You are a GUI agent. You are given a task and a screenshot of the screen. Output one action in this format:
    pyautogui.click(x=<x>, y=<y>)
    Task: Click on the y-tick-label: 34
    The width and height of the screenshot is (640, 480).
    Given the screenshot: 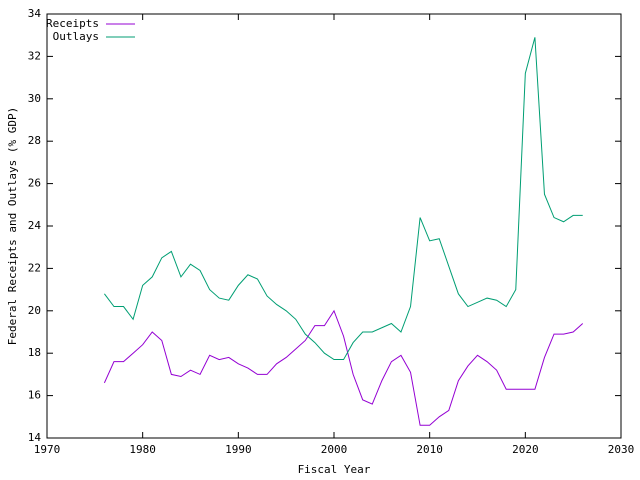 What is the action you would take?
    pyautogui.click(x=35, y=13)
    